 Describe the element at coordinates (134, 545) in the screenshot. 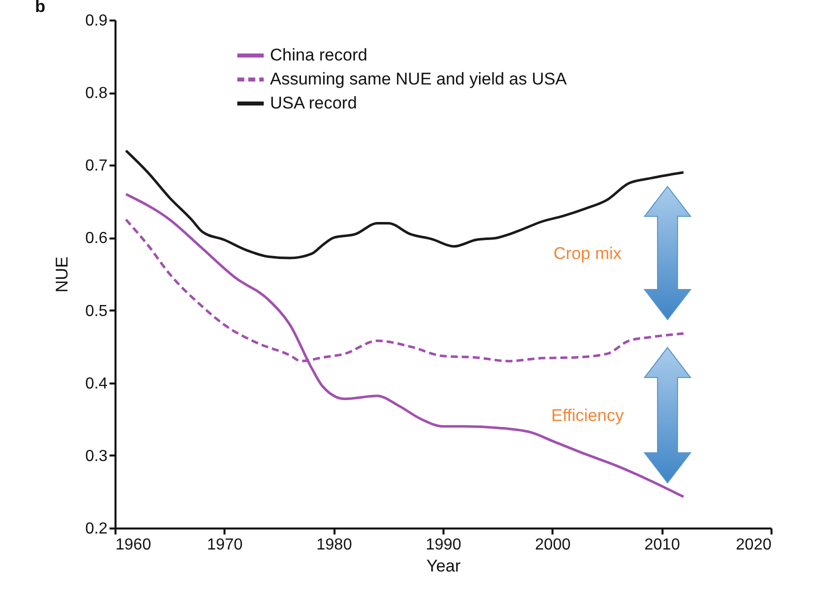

I see `x-tick-label: 1960` at that location.